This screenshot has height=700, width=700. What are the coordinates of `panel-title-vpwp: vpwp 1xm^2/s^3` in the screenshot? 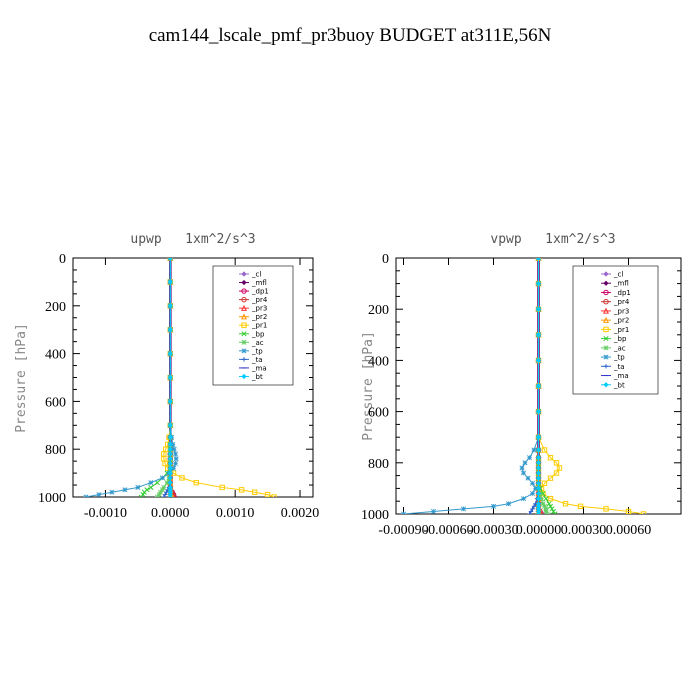 It's located at (552, 239).